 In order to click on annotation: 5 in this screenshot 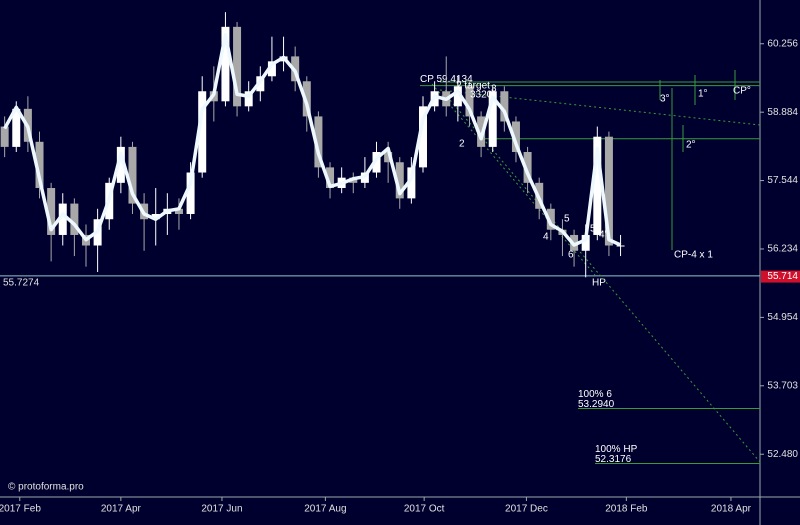, I will do `click(567, 219)`.